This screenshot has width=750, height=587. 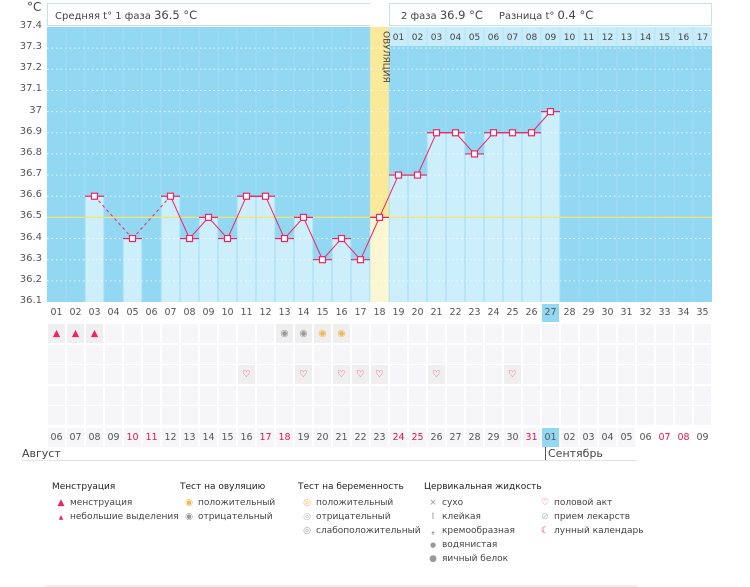 I want to click on date-label: 04, so click(x=607, y=437).